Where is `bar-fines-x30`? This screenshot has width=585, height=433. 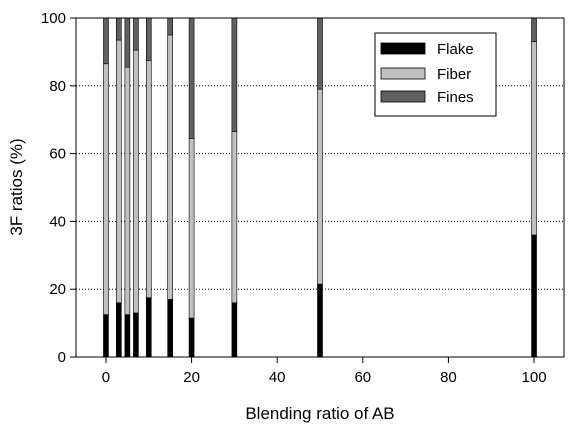 bar-fines-x30 is located at coordinates (234, 74).